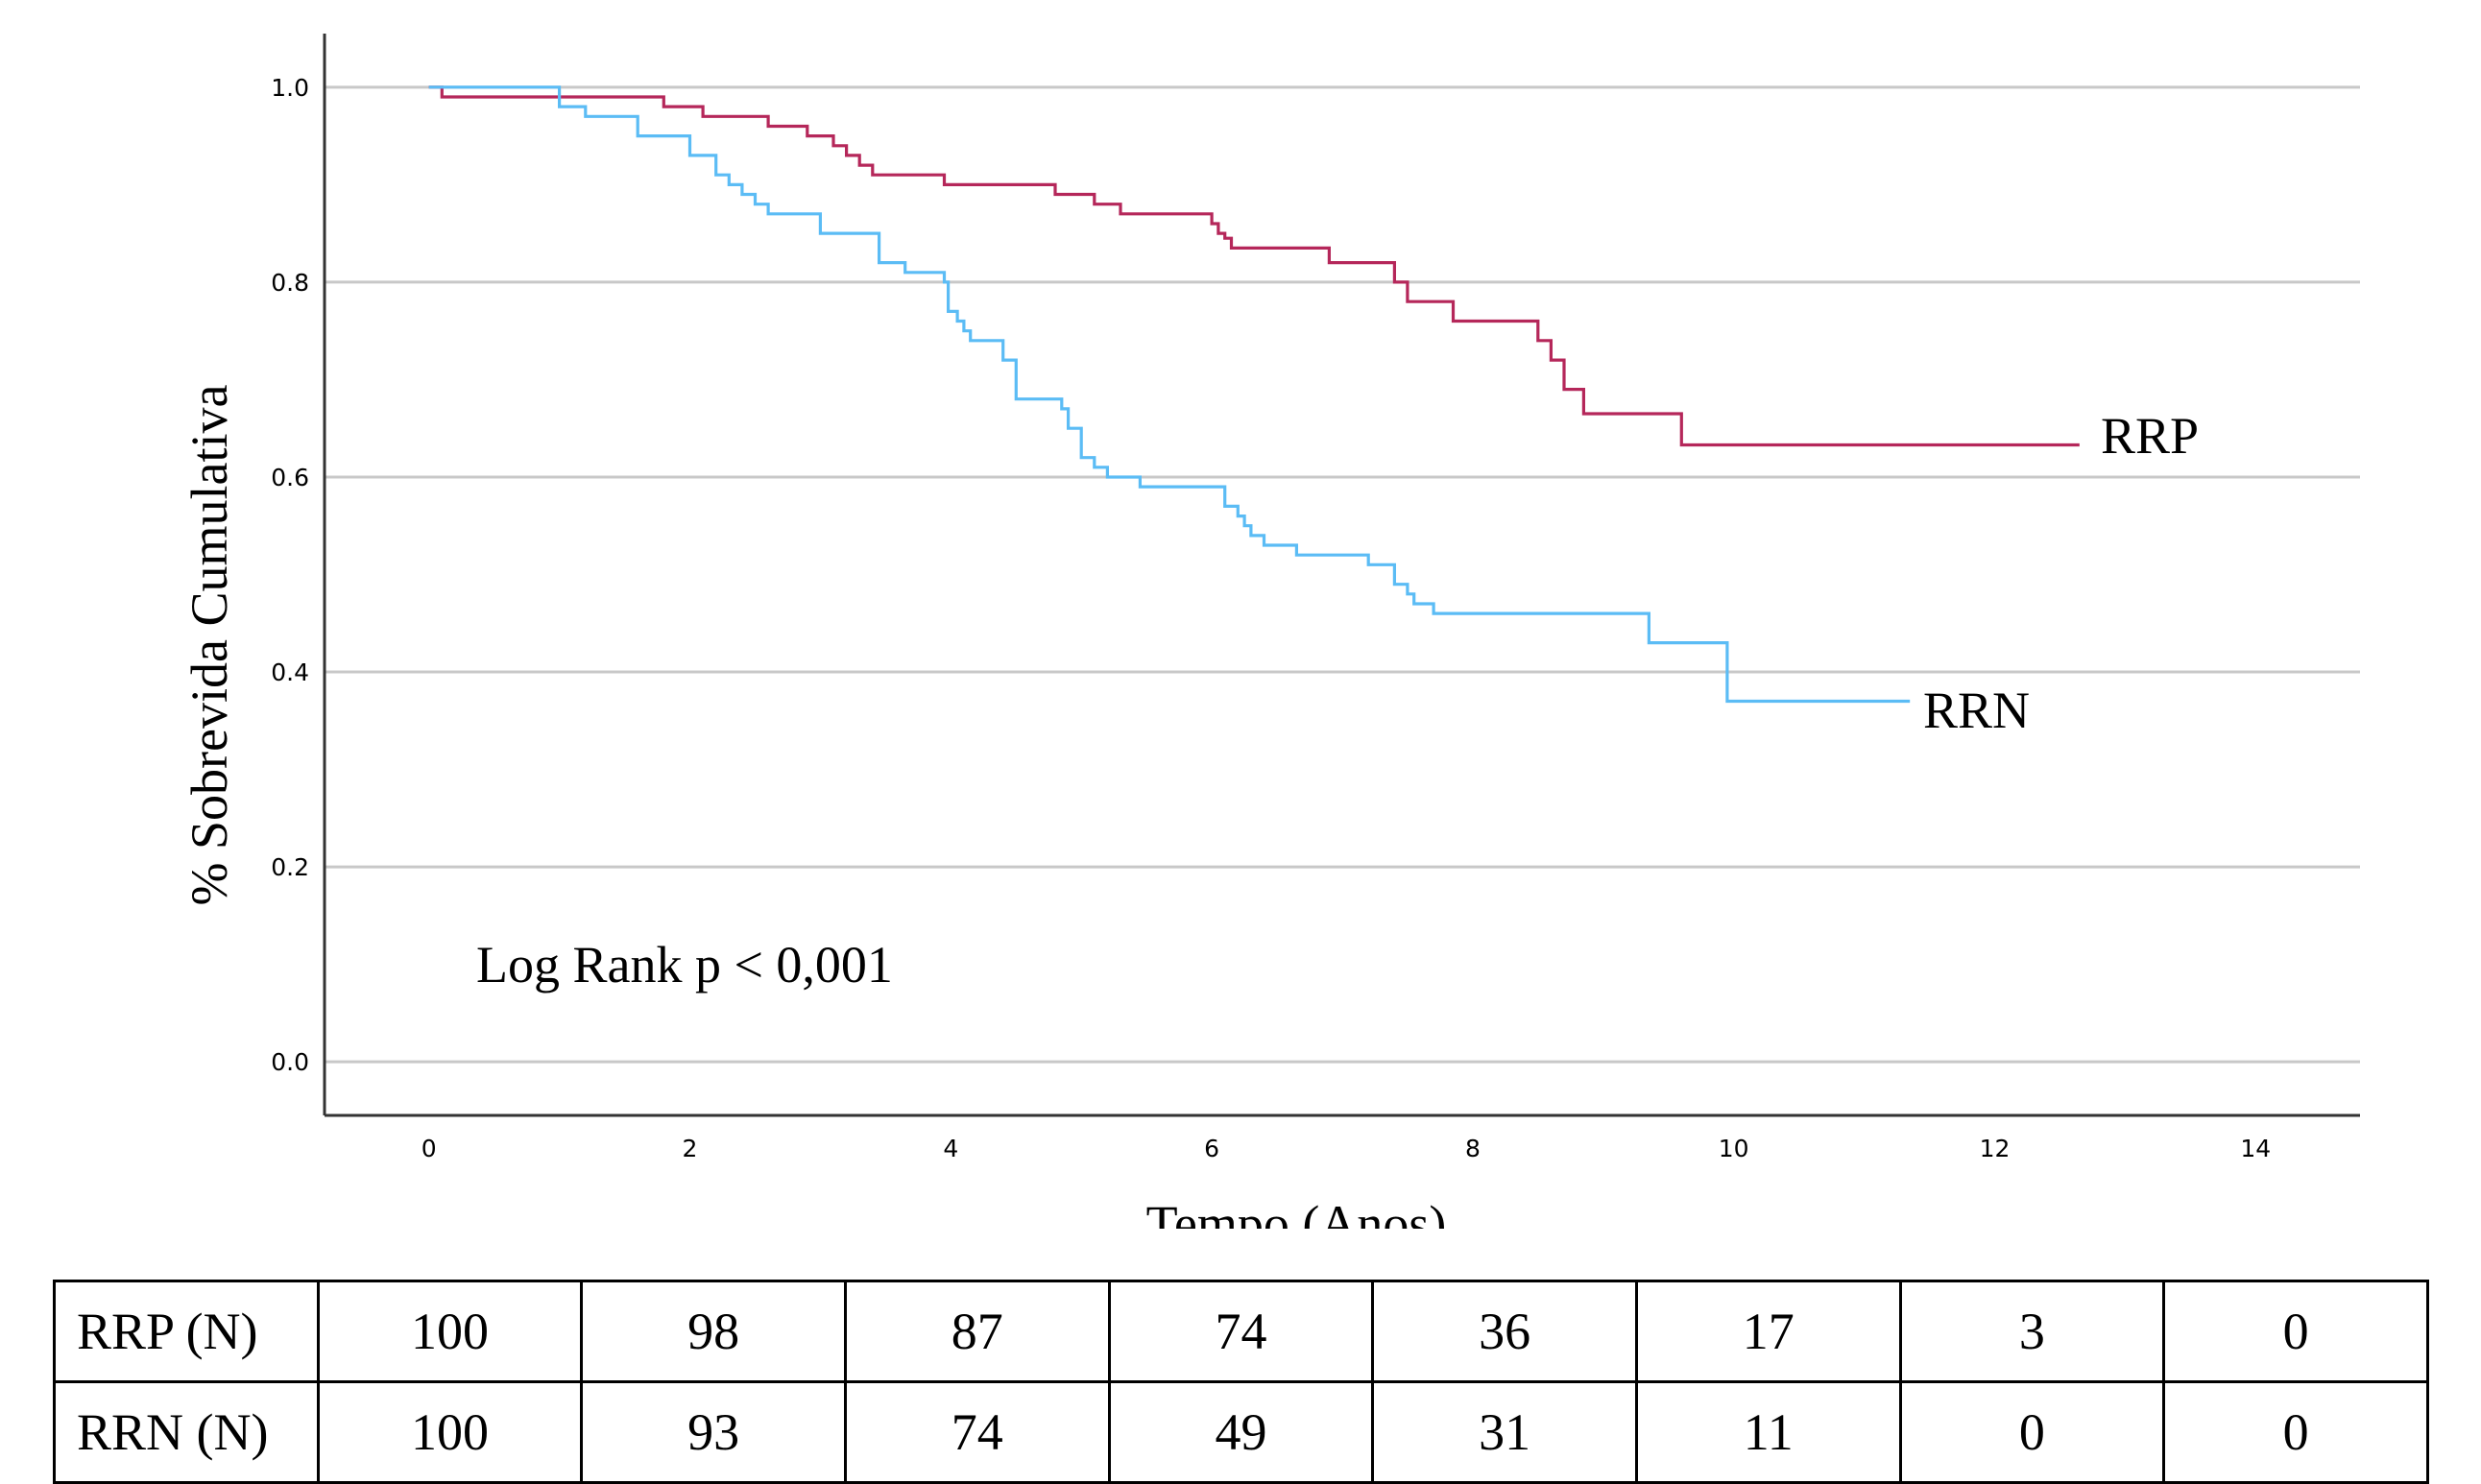  I want to click on y-tick-label: 0.4, so click(290, 672).